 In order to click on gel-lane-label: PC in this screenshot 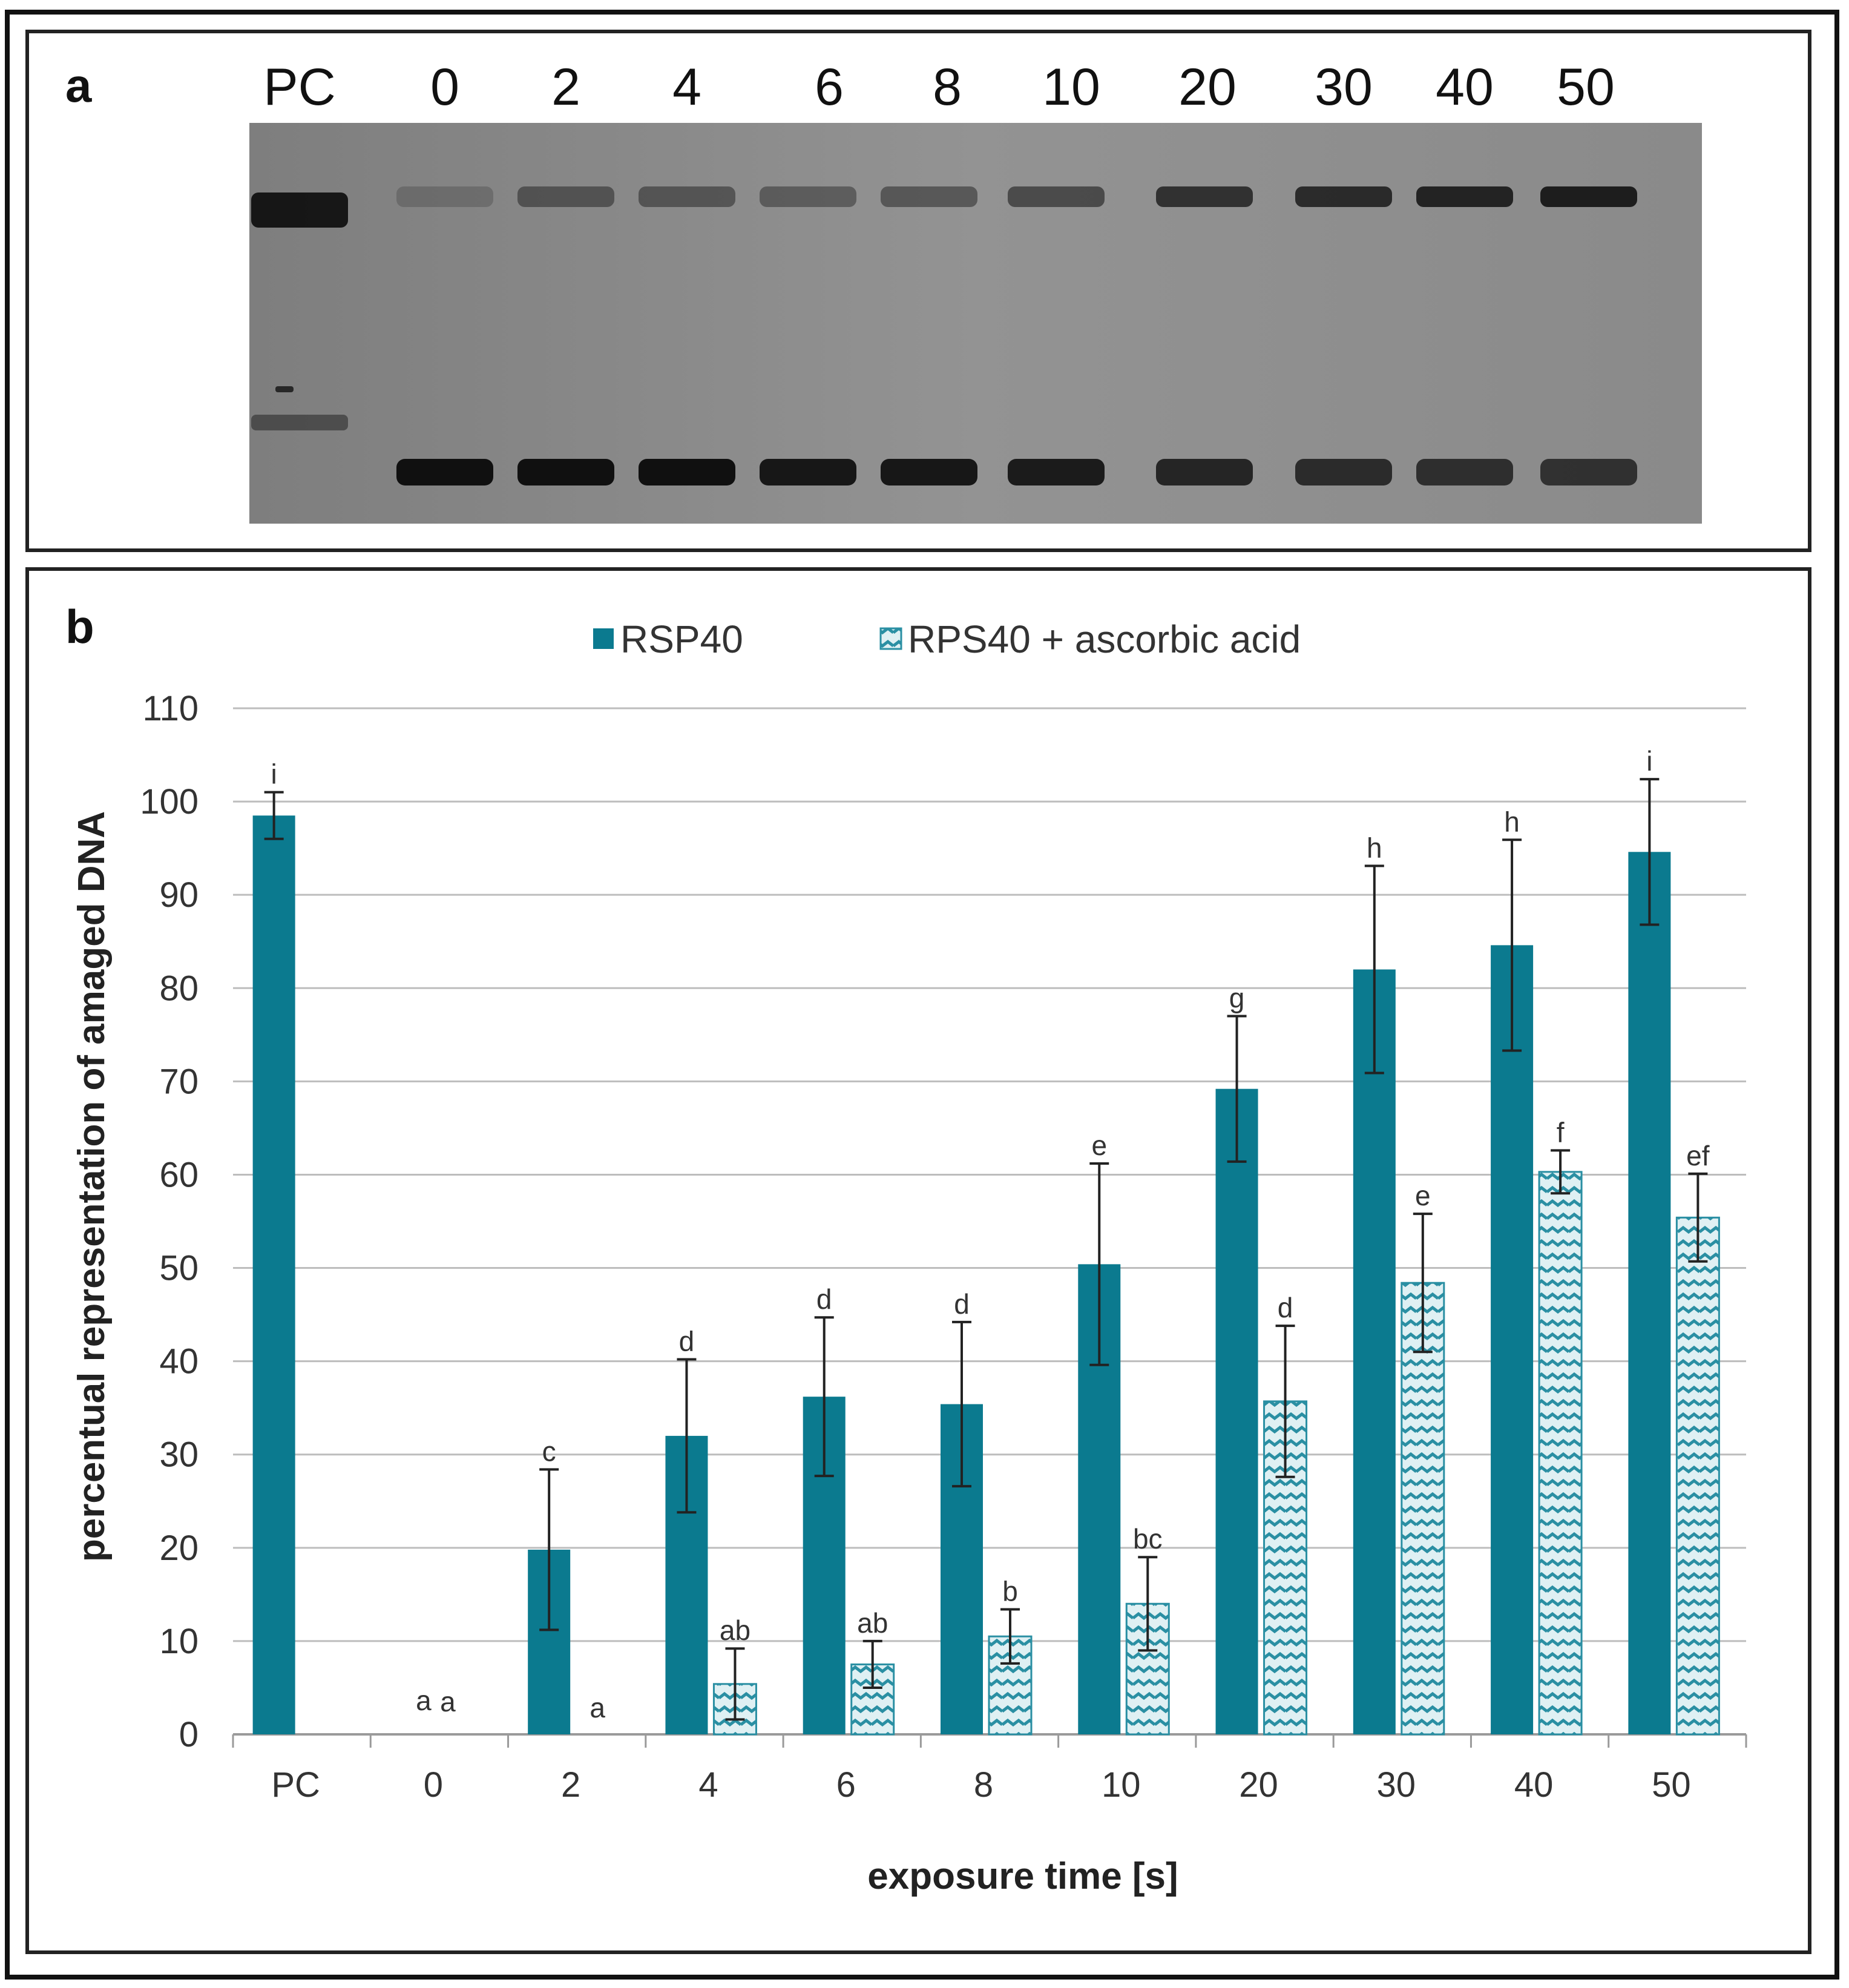, I will do `click(299, 87)`.